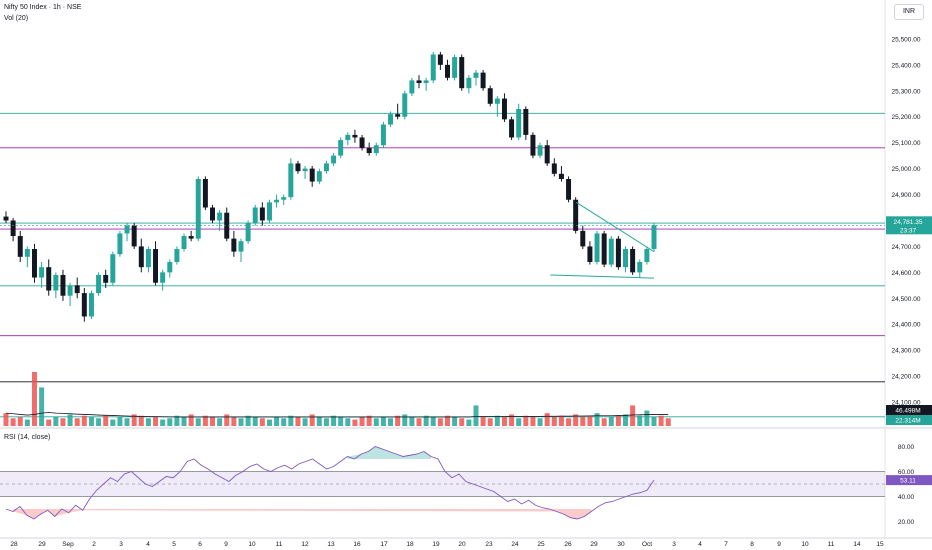  Describe the element at coordinates (594, 544) in the screenshot. I see `time-tick-label: 29` at that location.